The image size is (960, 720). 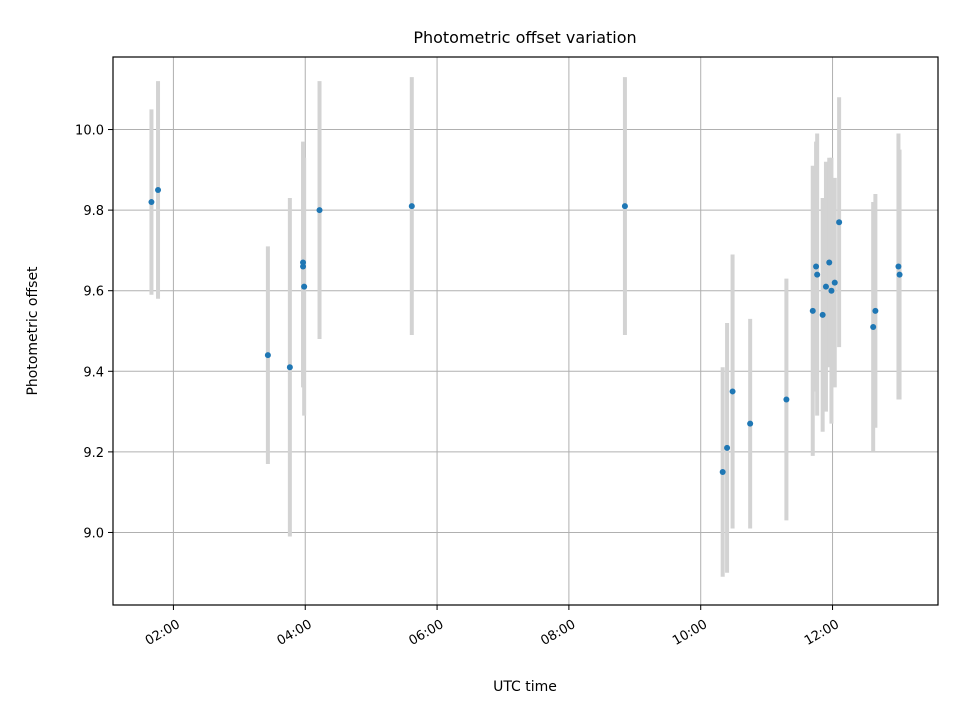 I want to click on y-tick-label: 9.4, so click(x=93, y=372).